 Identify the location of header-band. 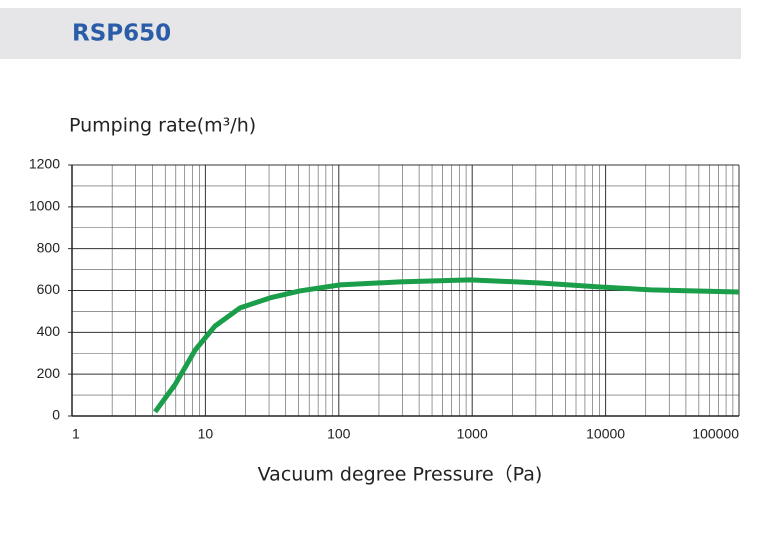
(370, 33).